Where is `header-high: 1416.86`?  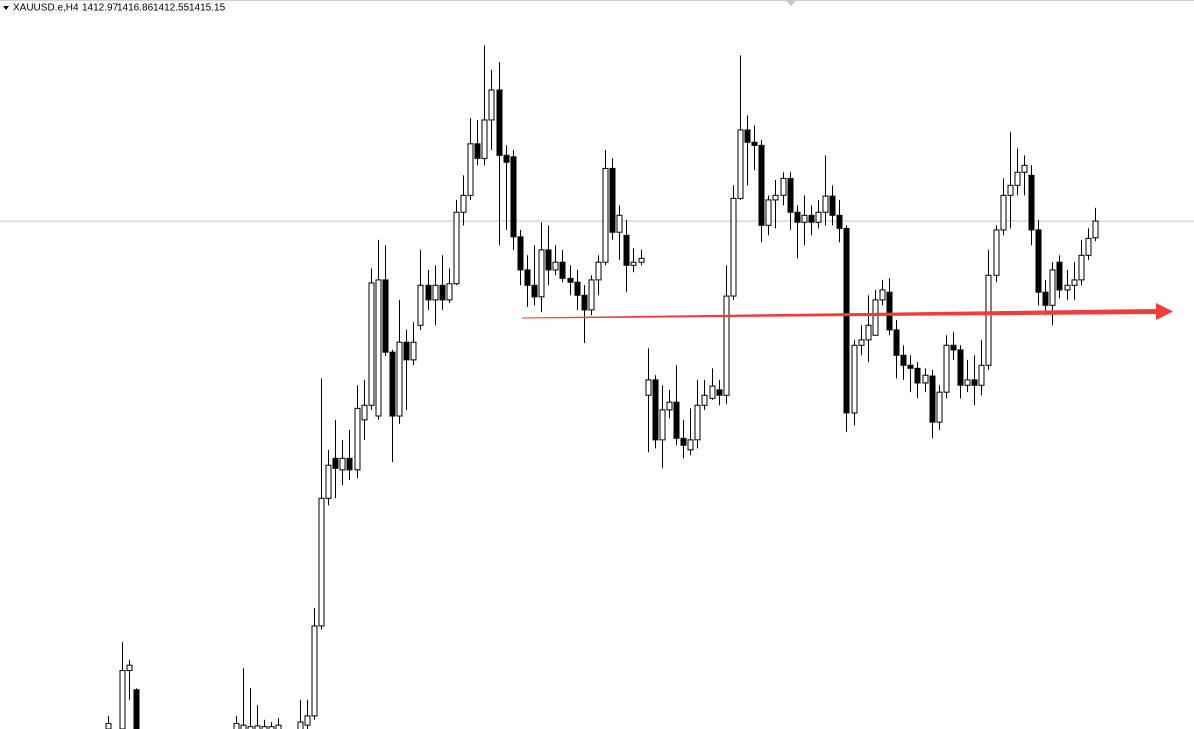
header-high: 1416.86 is located at coordinates (135, 8).